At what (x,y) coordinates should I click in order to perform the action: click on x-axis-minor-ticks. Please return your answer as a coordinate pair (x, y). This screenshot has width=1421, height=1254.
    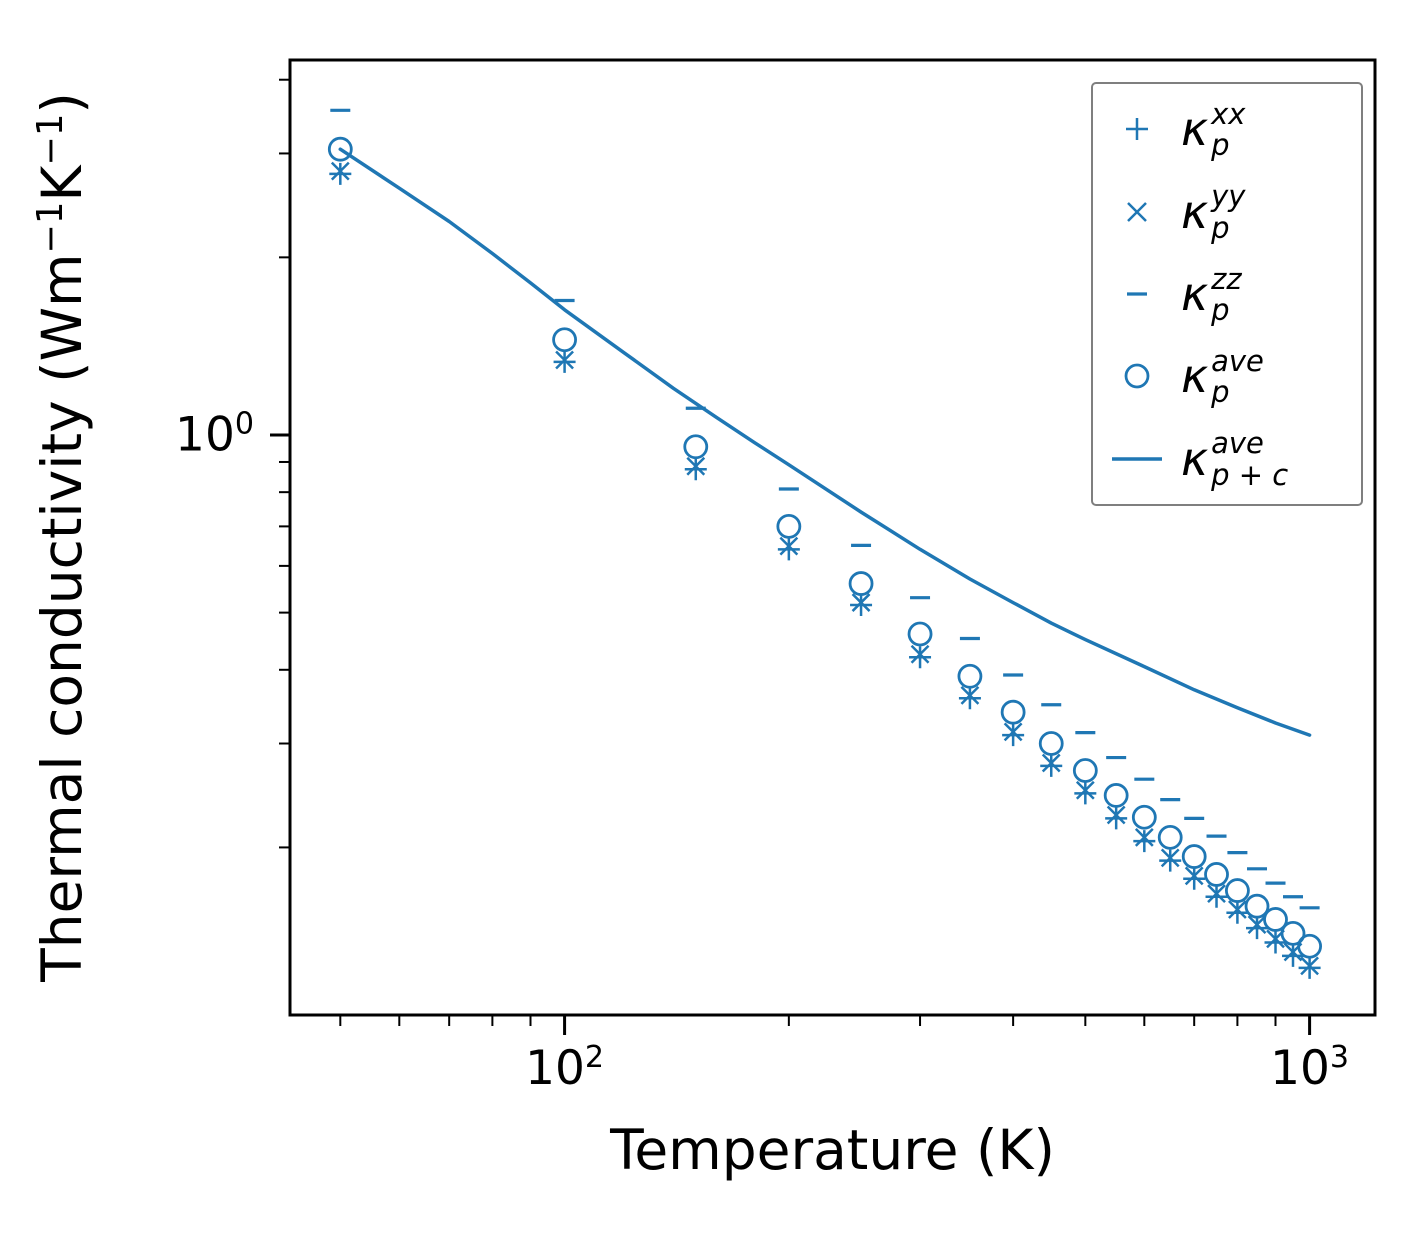
    Looking at the image, I should click on (808, 1020).